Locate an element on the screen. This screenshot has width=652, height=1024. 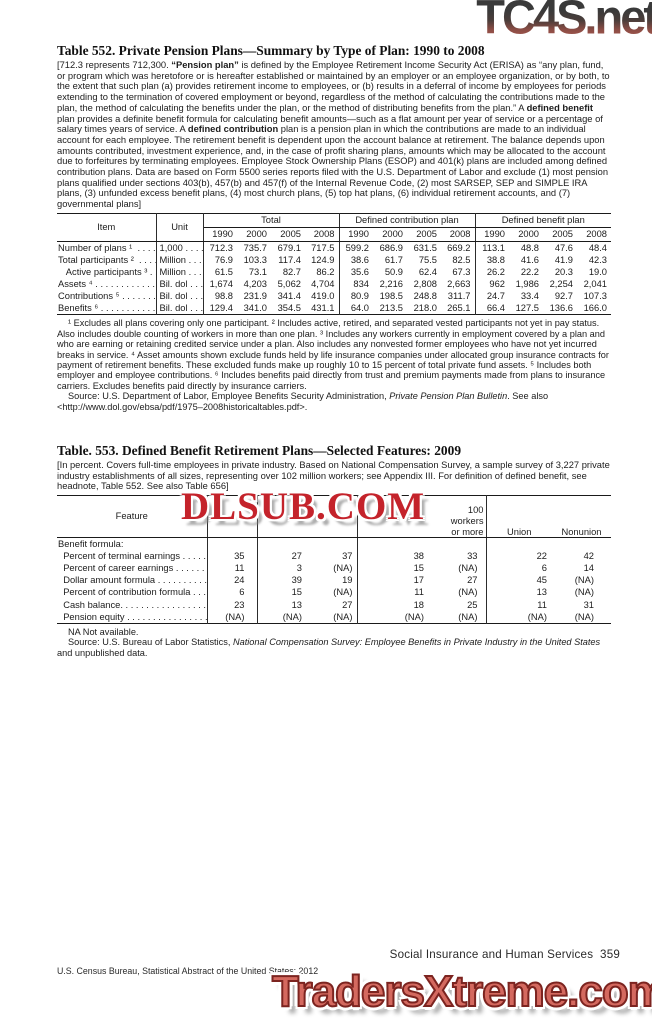
cell-value: 6 is located at coordinates (232, 592).